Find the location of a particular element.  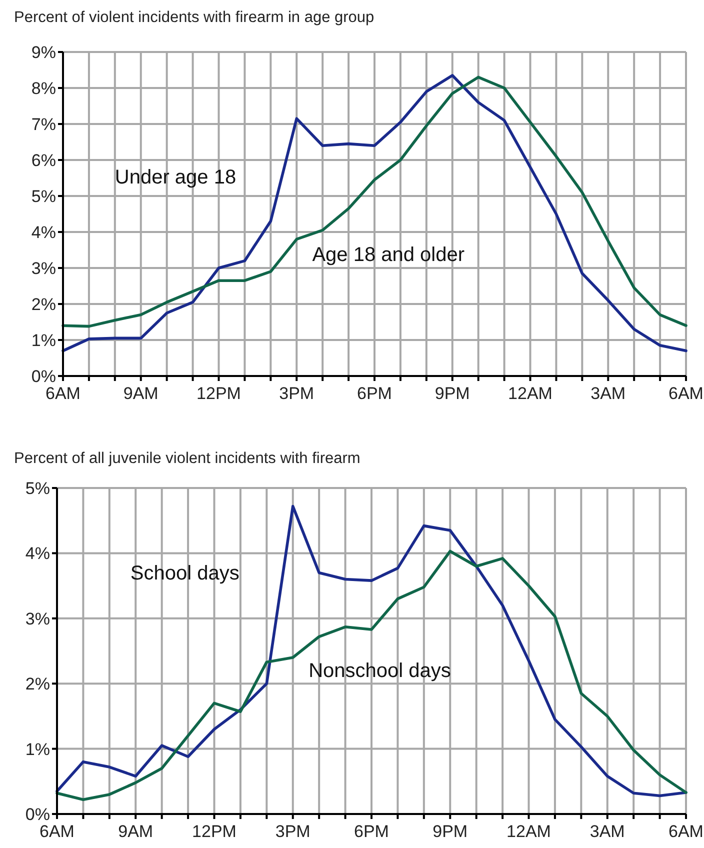

y-tick-label: 7% is located at coordinates (43, 124).